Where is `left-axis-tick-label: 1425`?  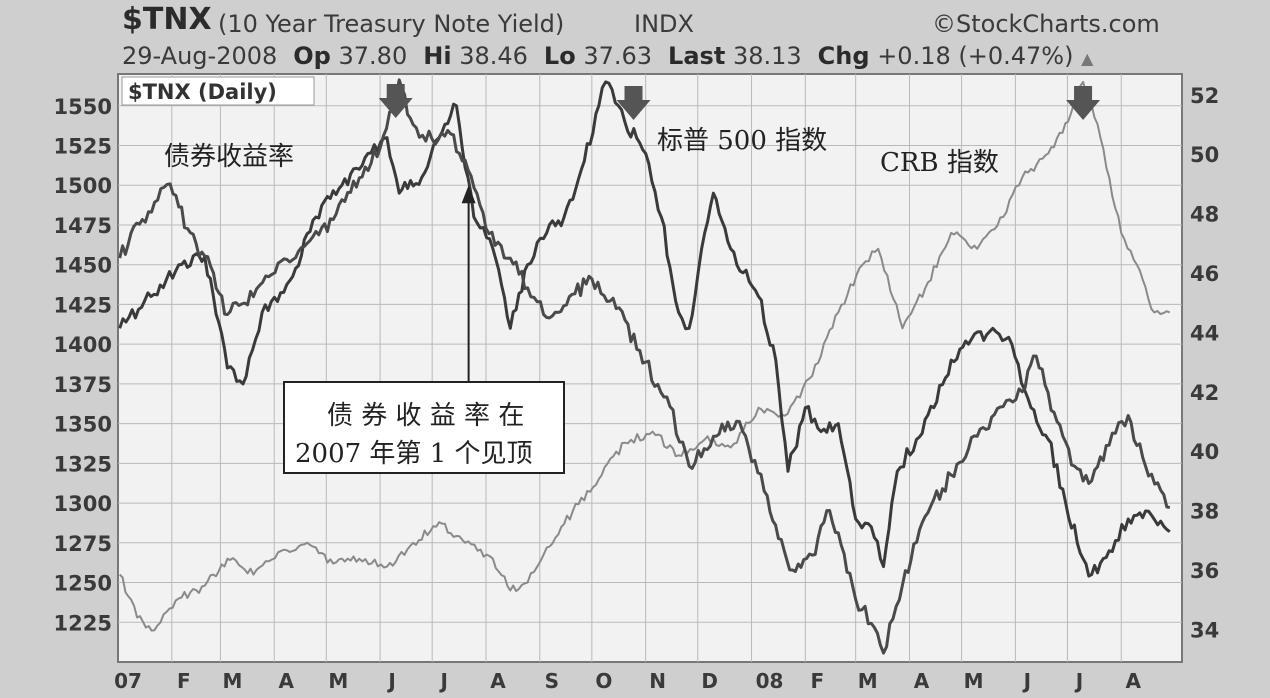 left-axis-tick-label: 1425 is located at coordinates (83, 305).